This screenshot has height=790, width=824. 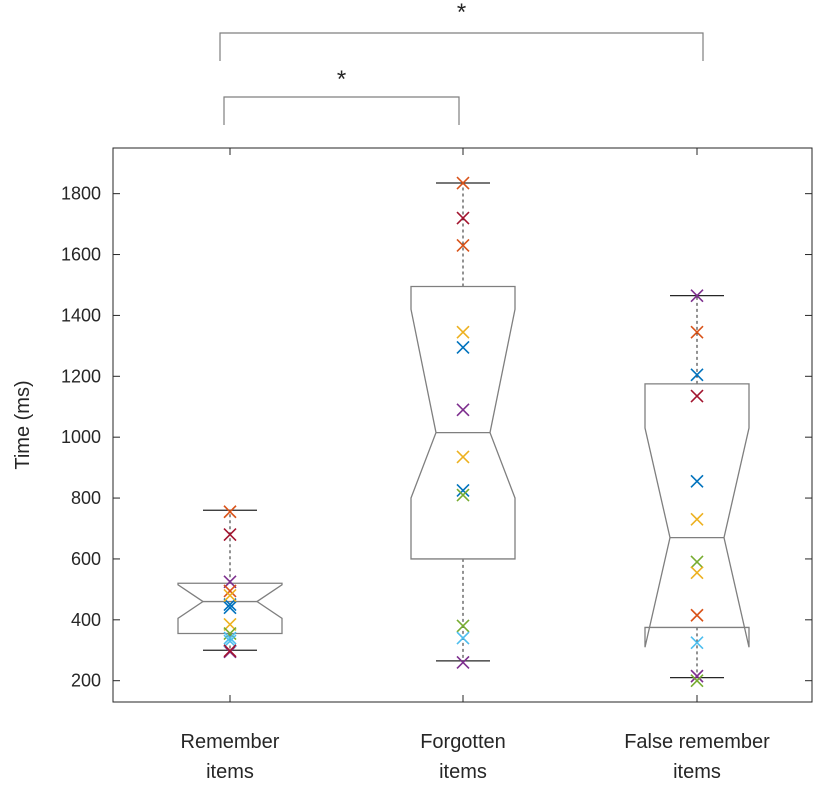 What do you see at coordinates (23, 424) in the screenshot?
I see `y-axis-title: Time (ms)` at bounding box center [23, 424].